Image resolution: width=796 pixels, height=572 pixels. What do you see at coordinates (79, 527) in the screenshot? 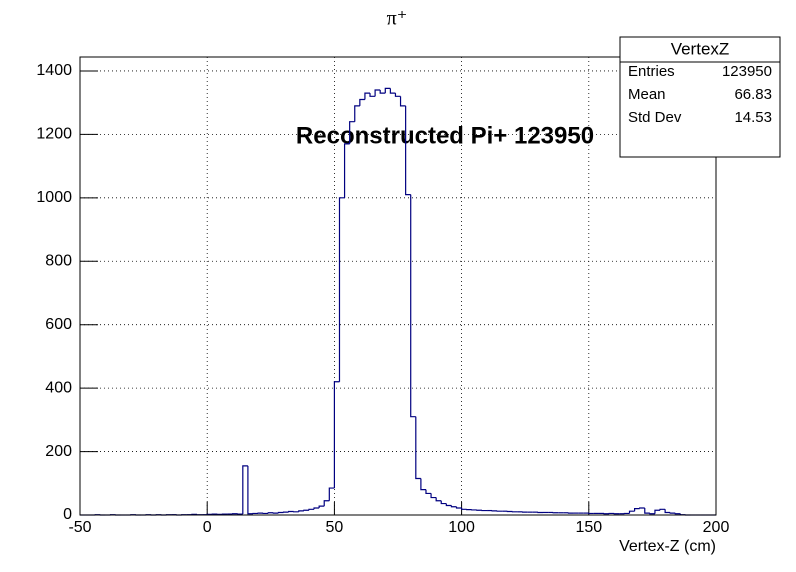
I see `x-tick-label: -50` at bounding box center [79, 527].